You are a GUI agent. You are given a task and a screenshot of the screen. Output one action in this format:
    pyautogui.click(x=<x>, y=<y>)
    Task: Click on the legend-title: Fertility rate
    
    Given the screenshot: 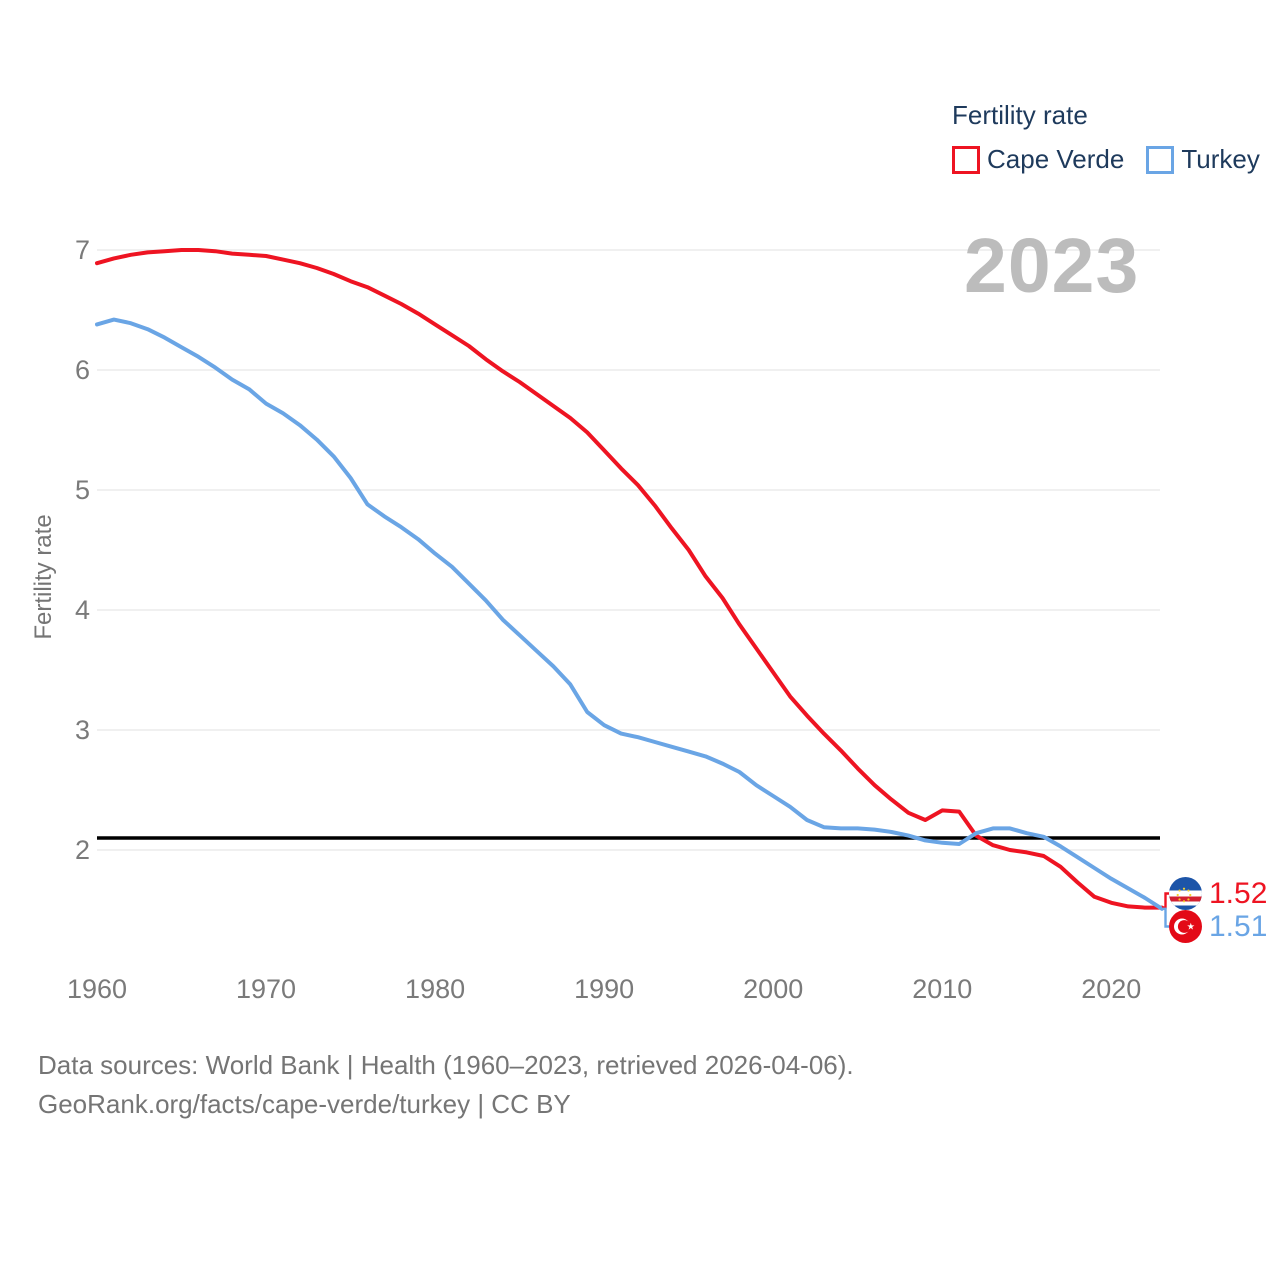 What is the action you would take?
    pyautogui.click(x=1020, y=115)
    